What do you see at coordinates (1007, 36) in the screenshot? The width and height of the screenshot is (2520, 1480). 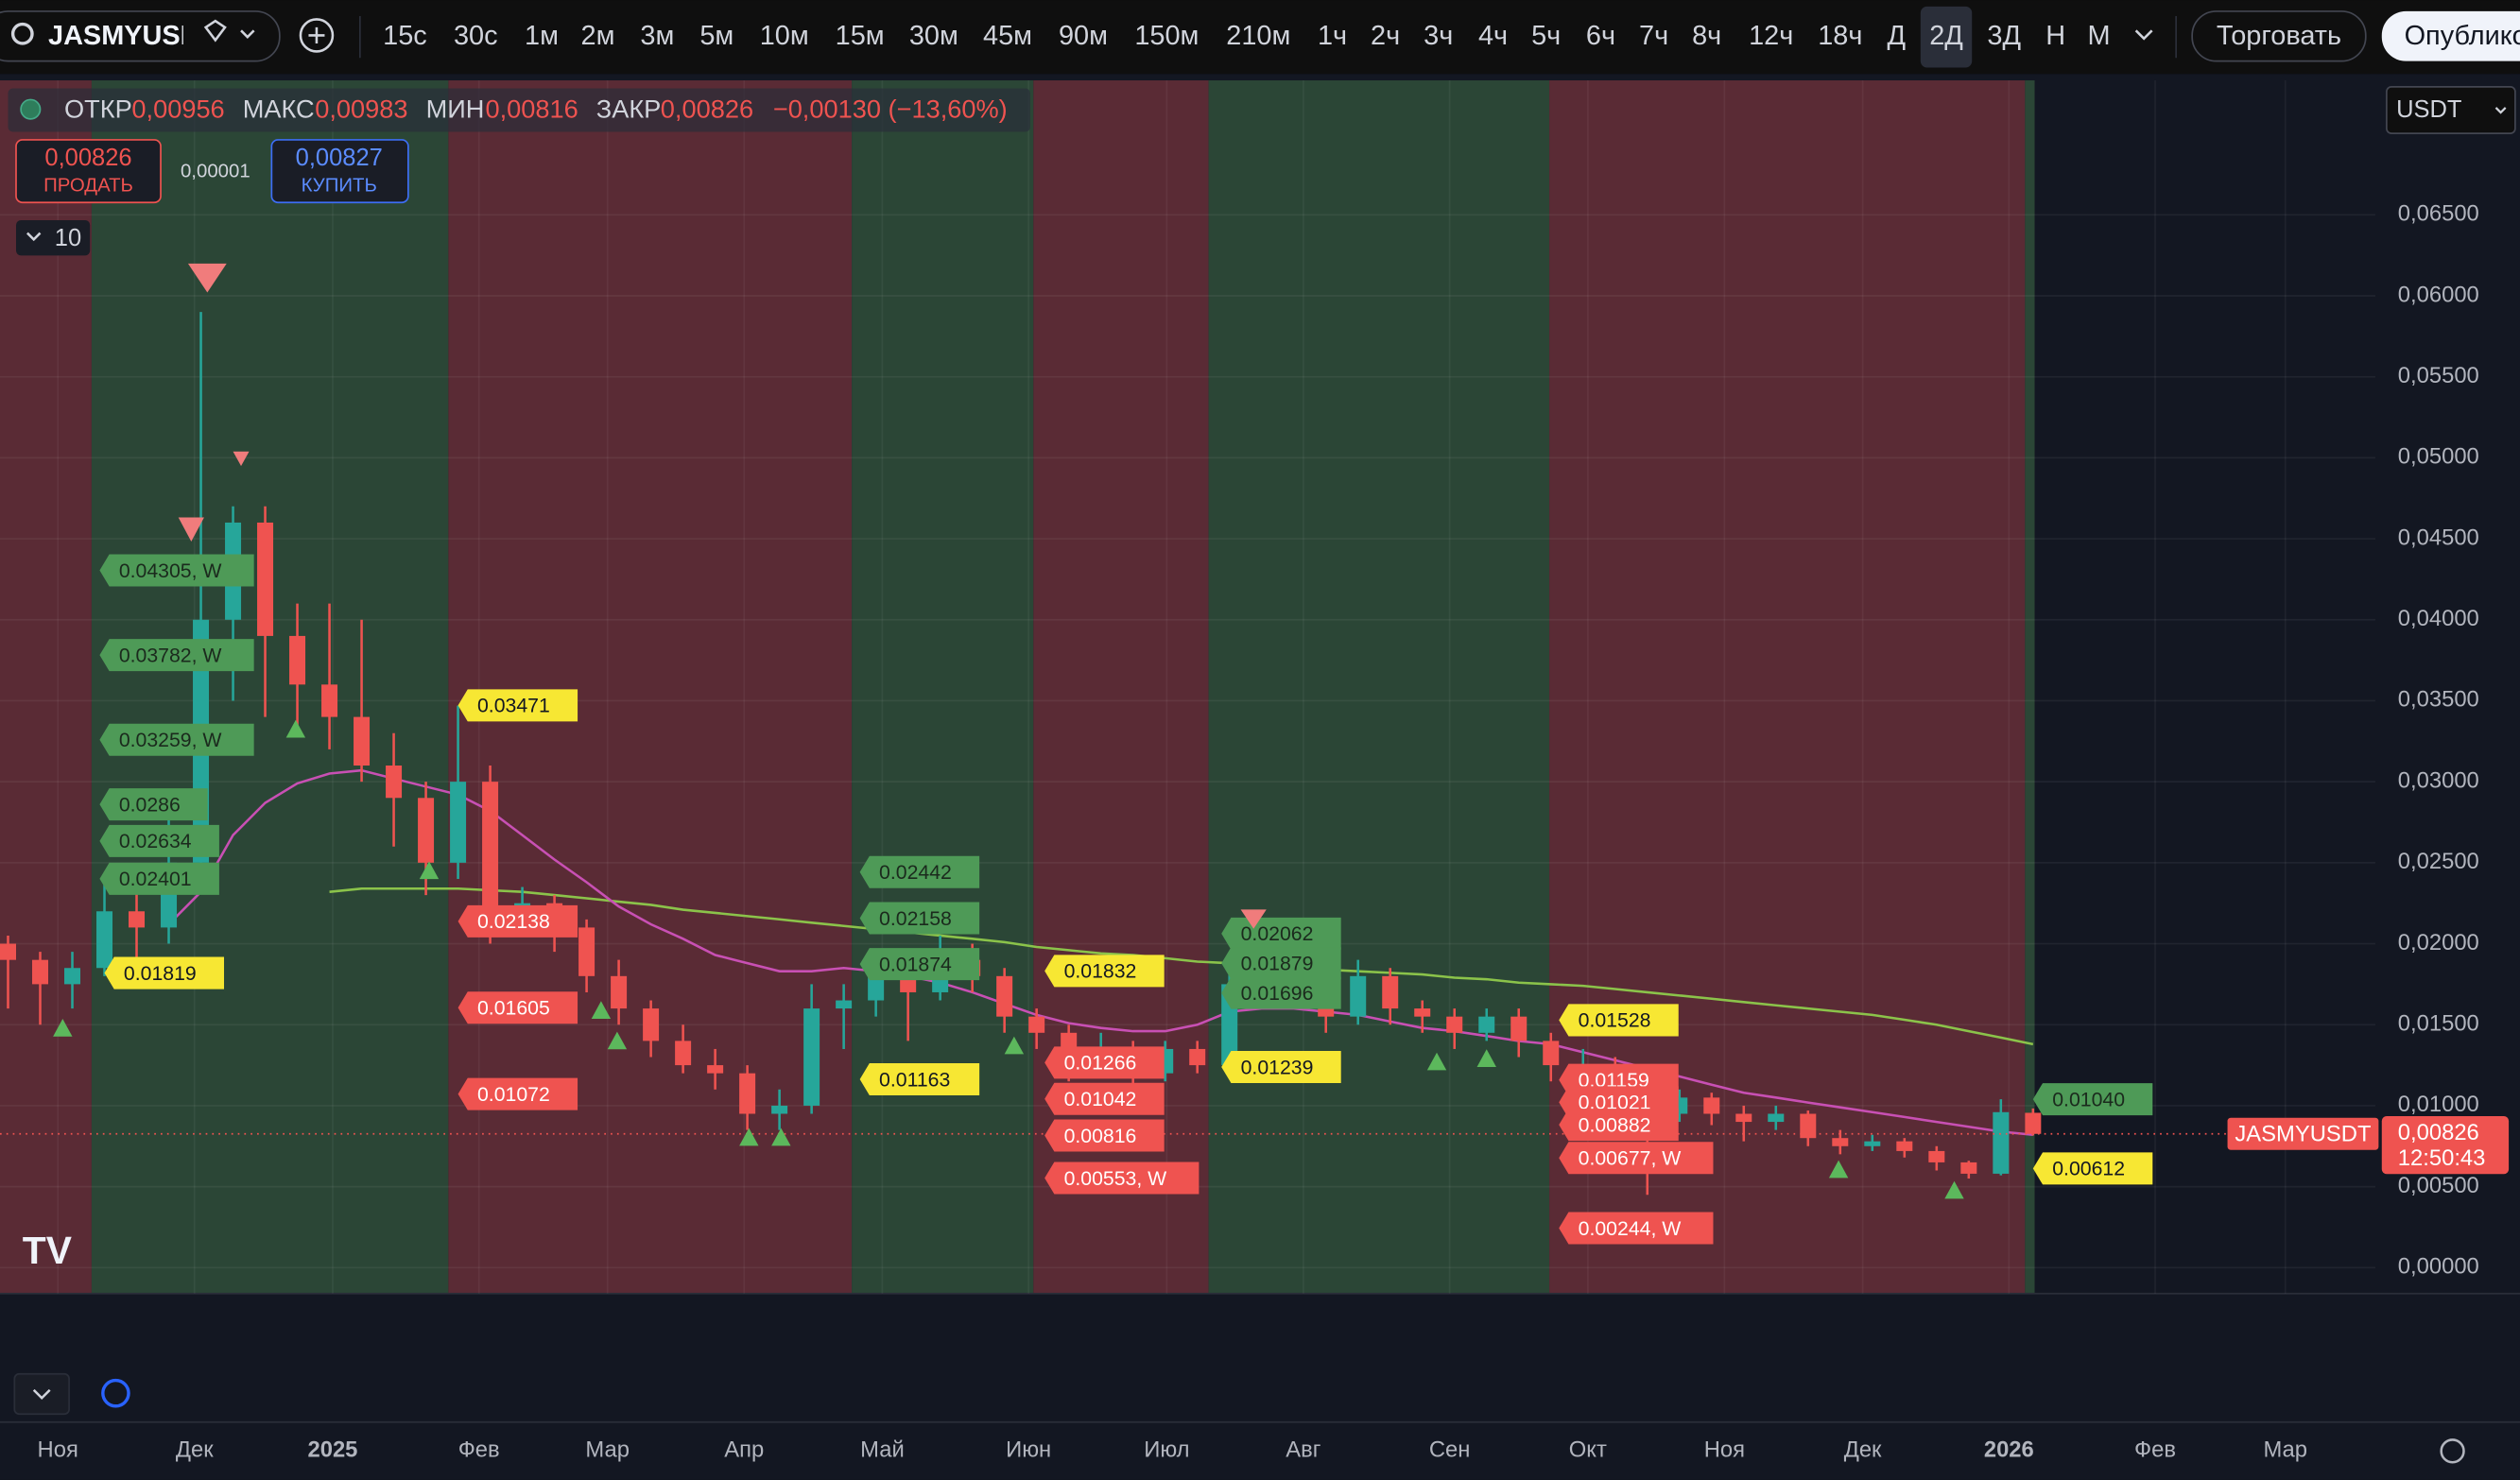 I see `interval: 45м` at bounding box center [1007, 36].